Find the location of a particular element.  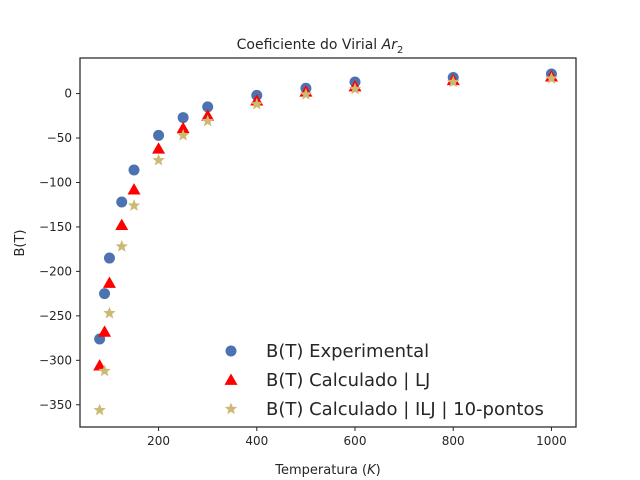

y-tick-label: −200 is located at coordinates (55, 271).